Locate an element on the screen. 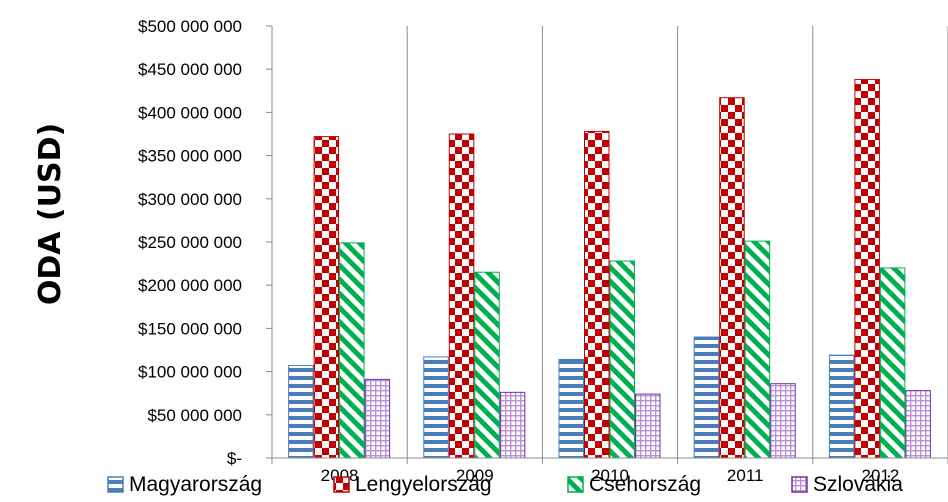 This screenshot has height=502, width=948. y-tick-label: $450 000 000 is located at coordinates (190, 69).